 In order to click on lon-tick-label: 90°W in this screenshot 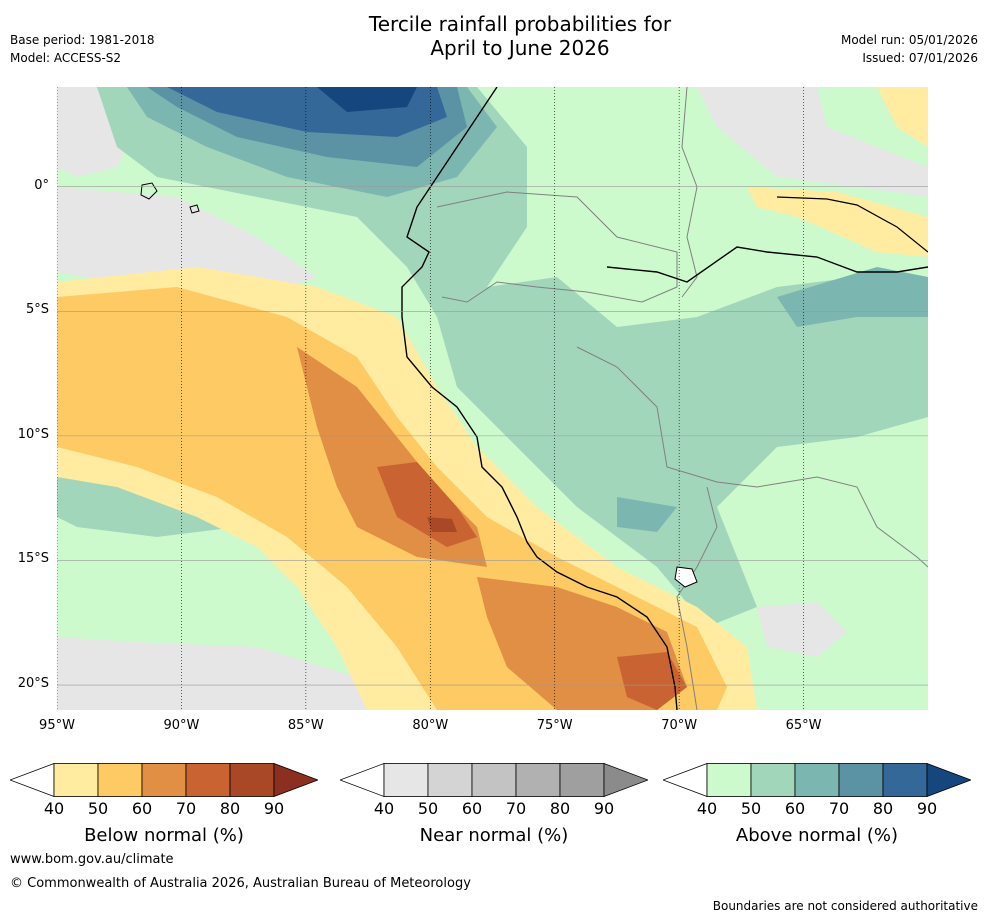, I will do `click(181, 725)`.